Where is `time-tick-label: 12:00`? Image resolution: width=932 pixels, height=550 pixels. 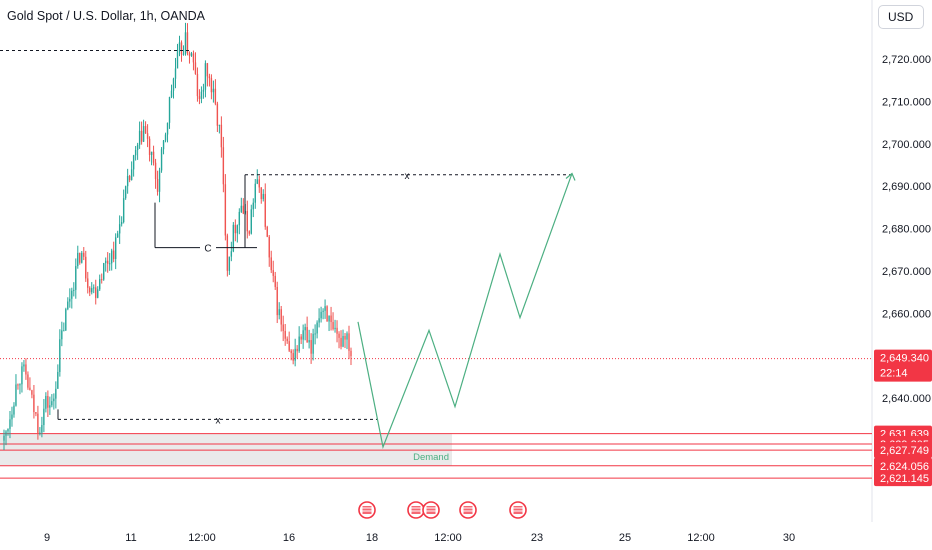
time-tick-label: 12:00 is located at coordinates (448, 538).